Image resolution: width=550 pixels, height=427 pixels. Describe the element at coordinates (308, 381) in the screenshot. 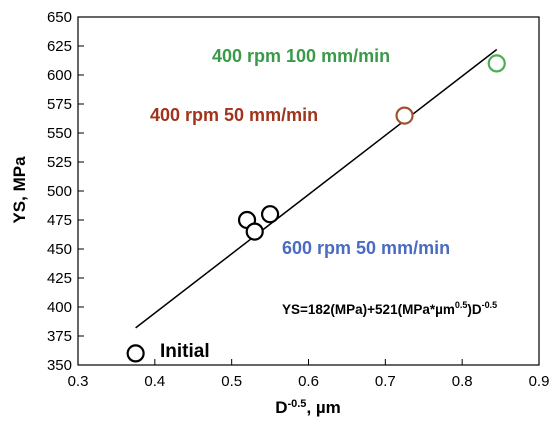

I see `x-tick-label: 0.6` at that location.